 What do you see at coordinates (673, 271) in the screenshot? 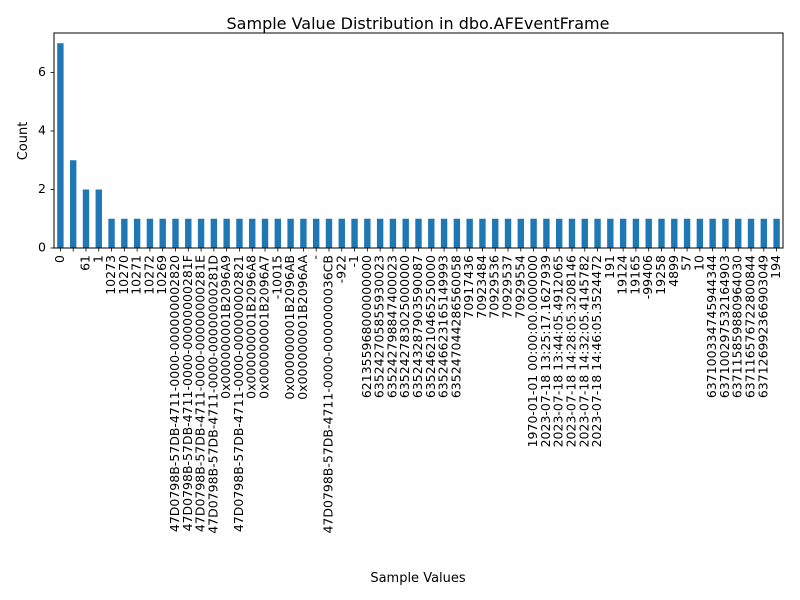
I see `x-tick-label: 4899` at bounding box center [673, 271].